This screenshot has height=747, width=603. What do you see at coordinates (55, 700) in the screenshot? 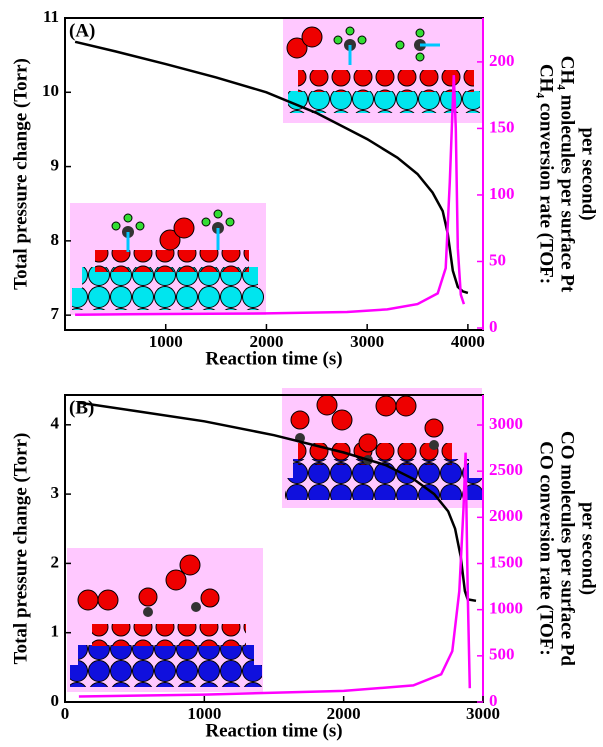
I see `y-tick-label: 0` at bounding box center [55, 700].